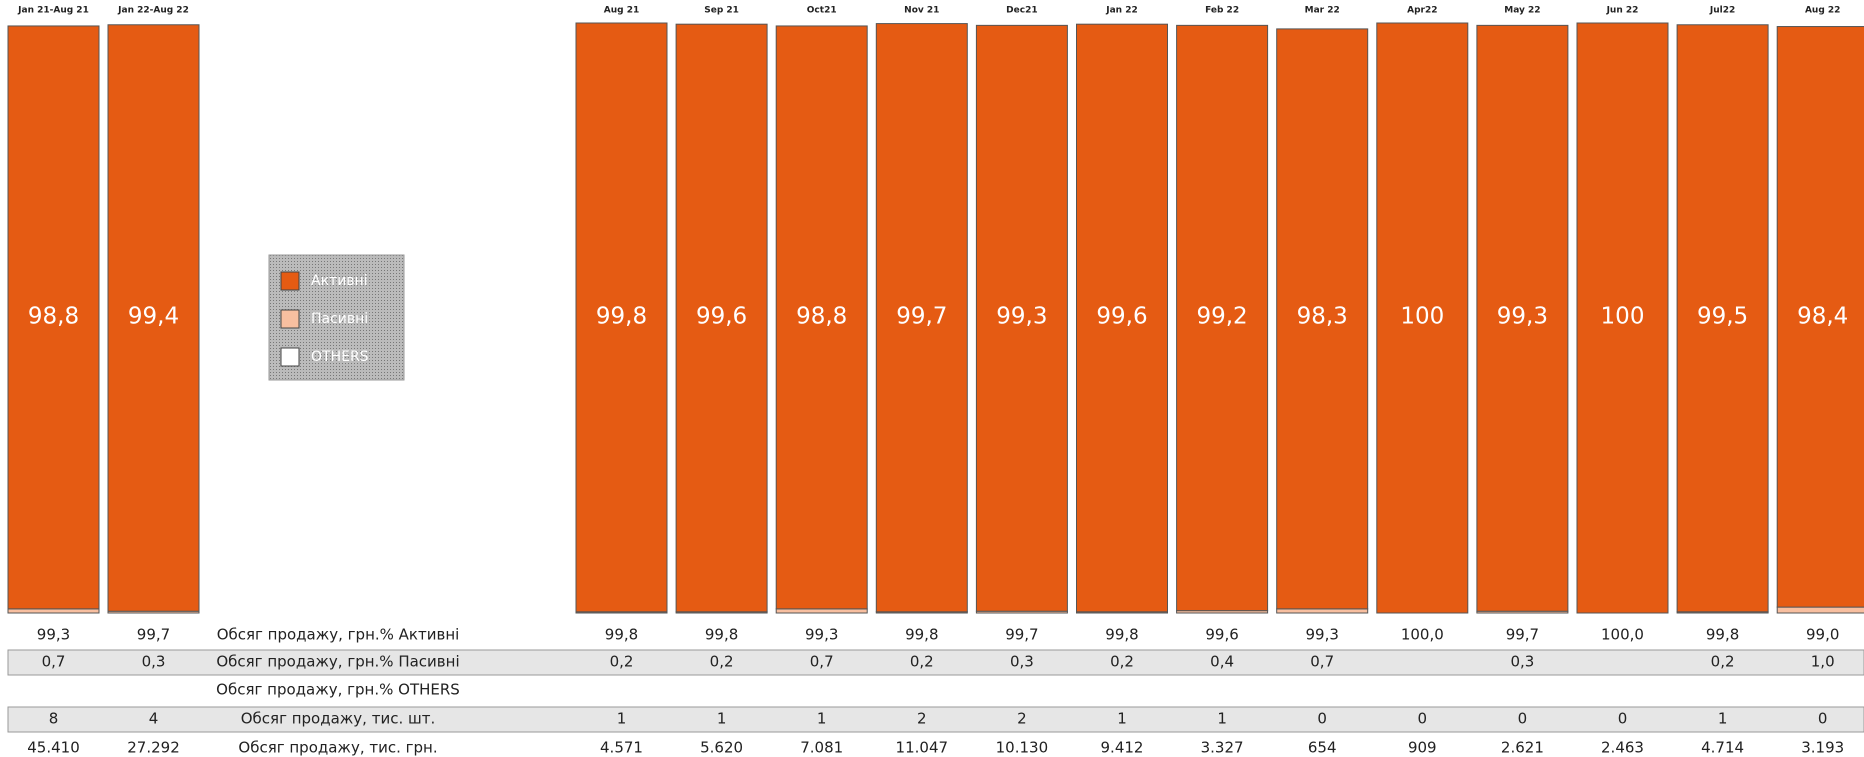  I want to click on category-label: Mar 22, so click(1322, 11).